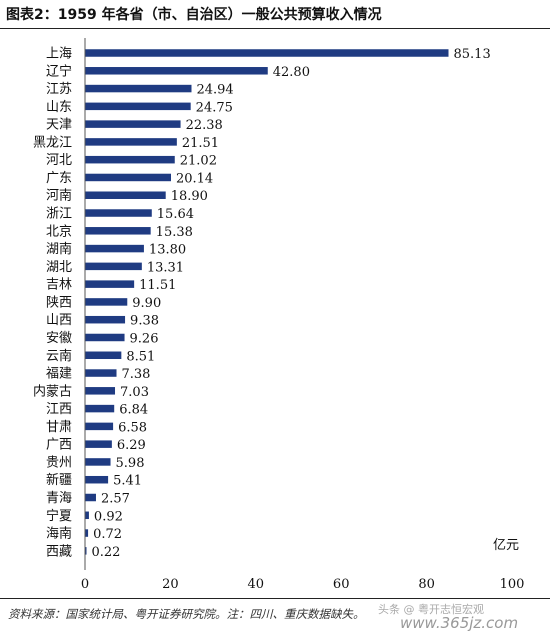 Image resolution: width=550 pixels, height=633 pixels. I want to click on title-divider, so click(275, 28).